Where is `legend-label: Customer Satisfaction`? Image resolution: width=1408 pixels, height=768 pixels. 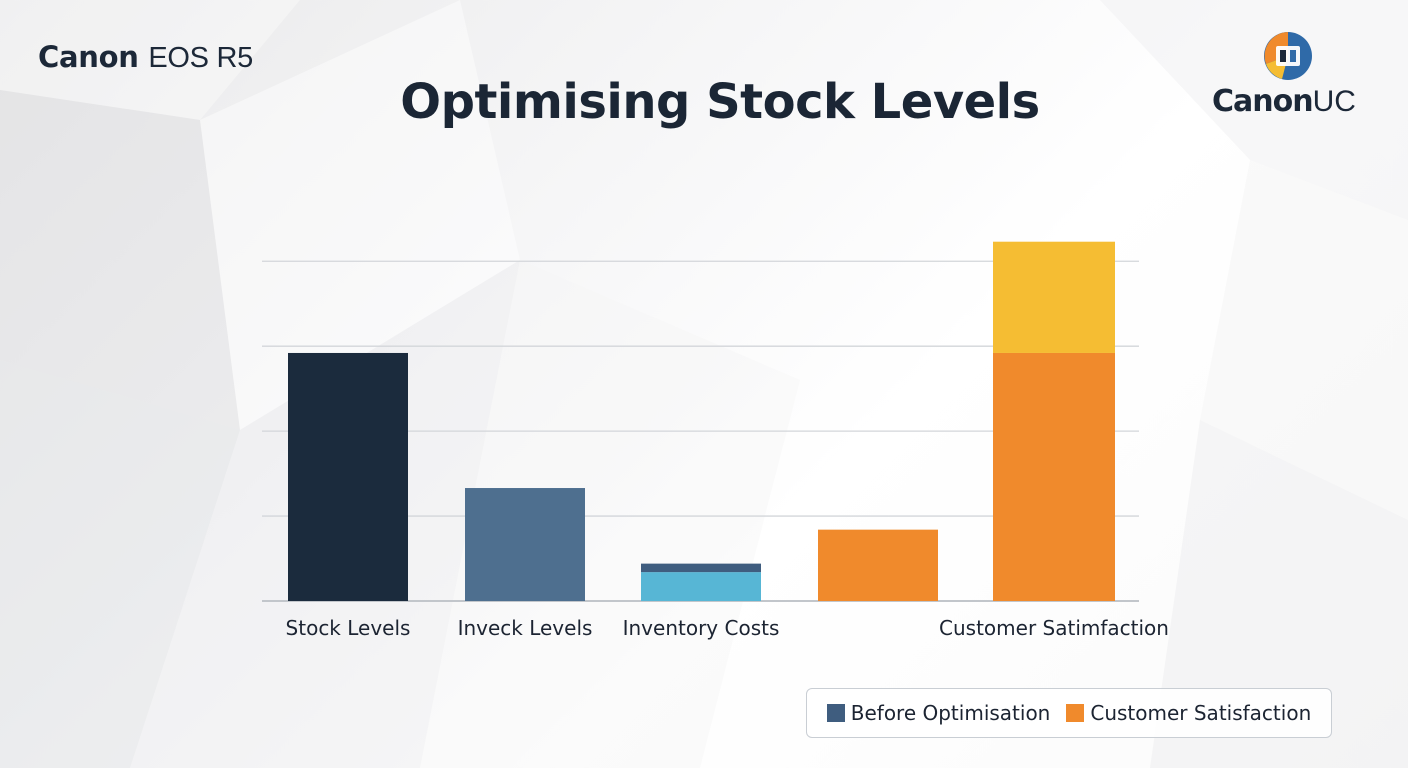 legend-label: Customer Satisfaction is located at coordinates (1201, 713).